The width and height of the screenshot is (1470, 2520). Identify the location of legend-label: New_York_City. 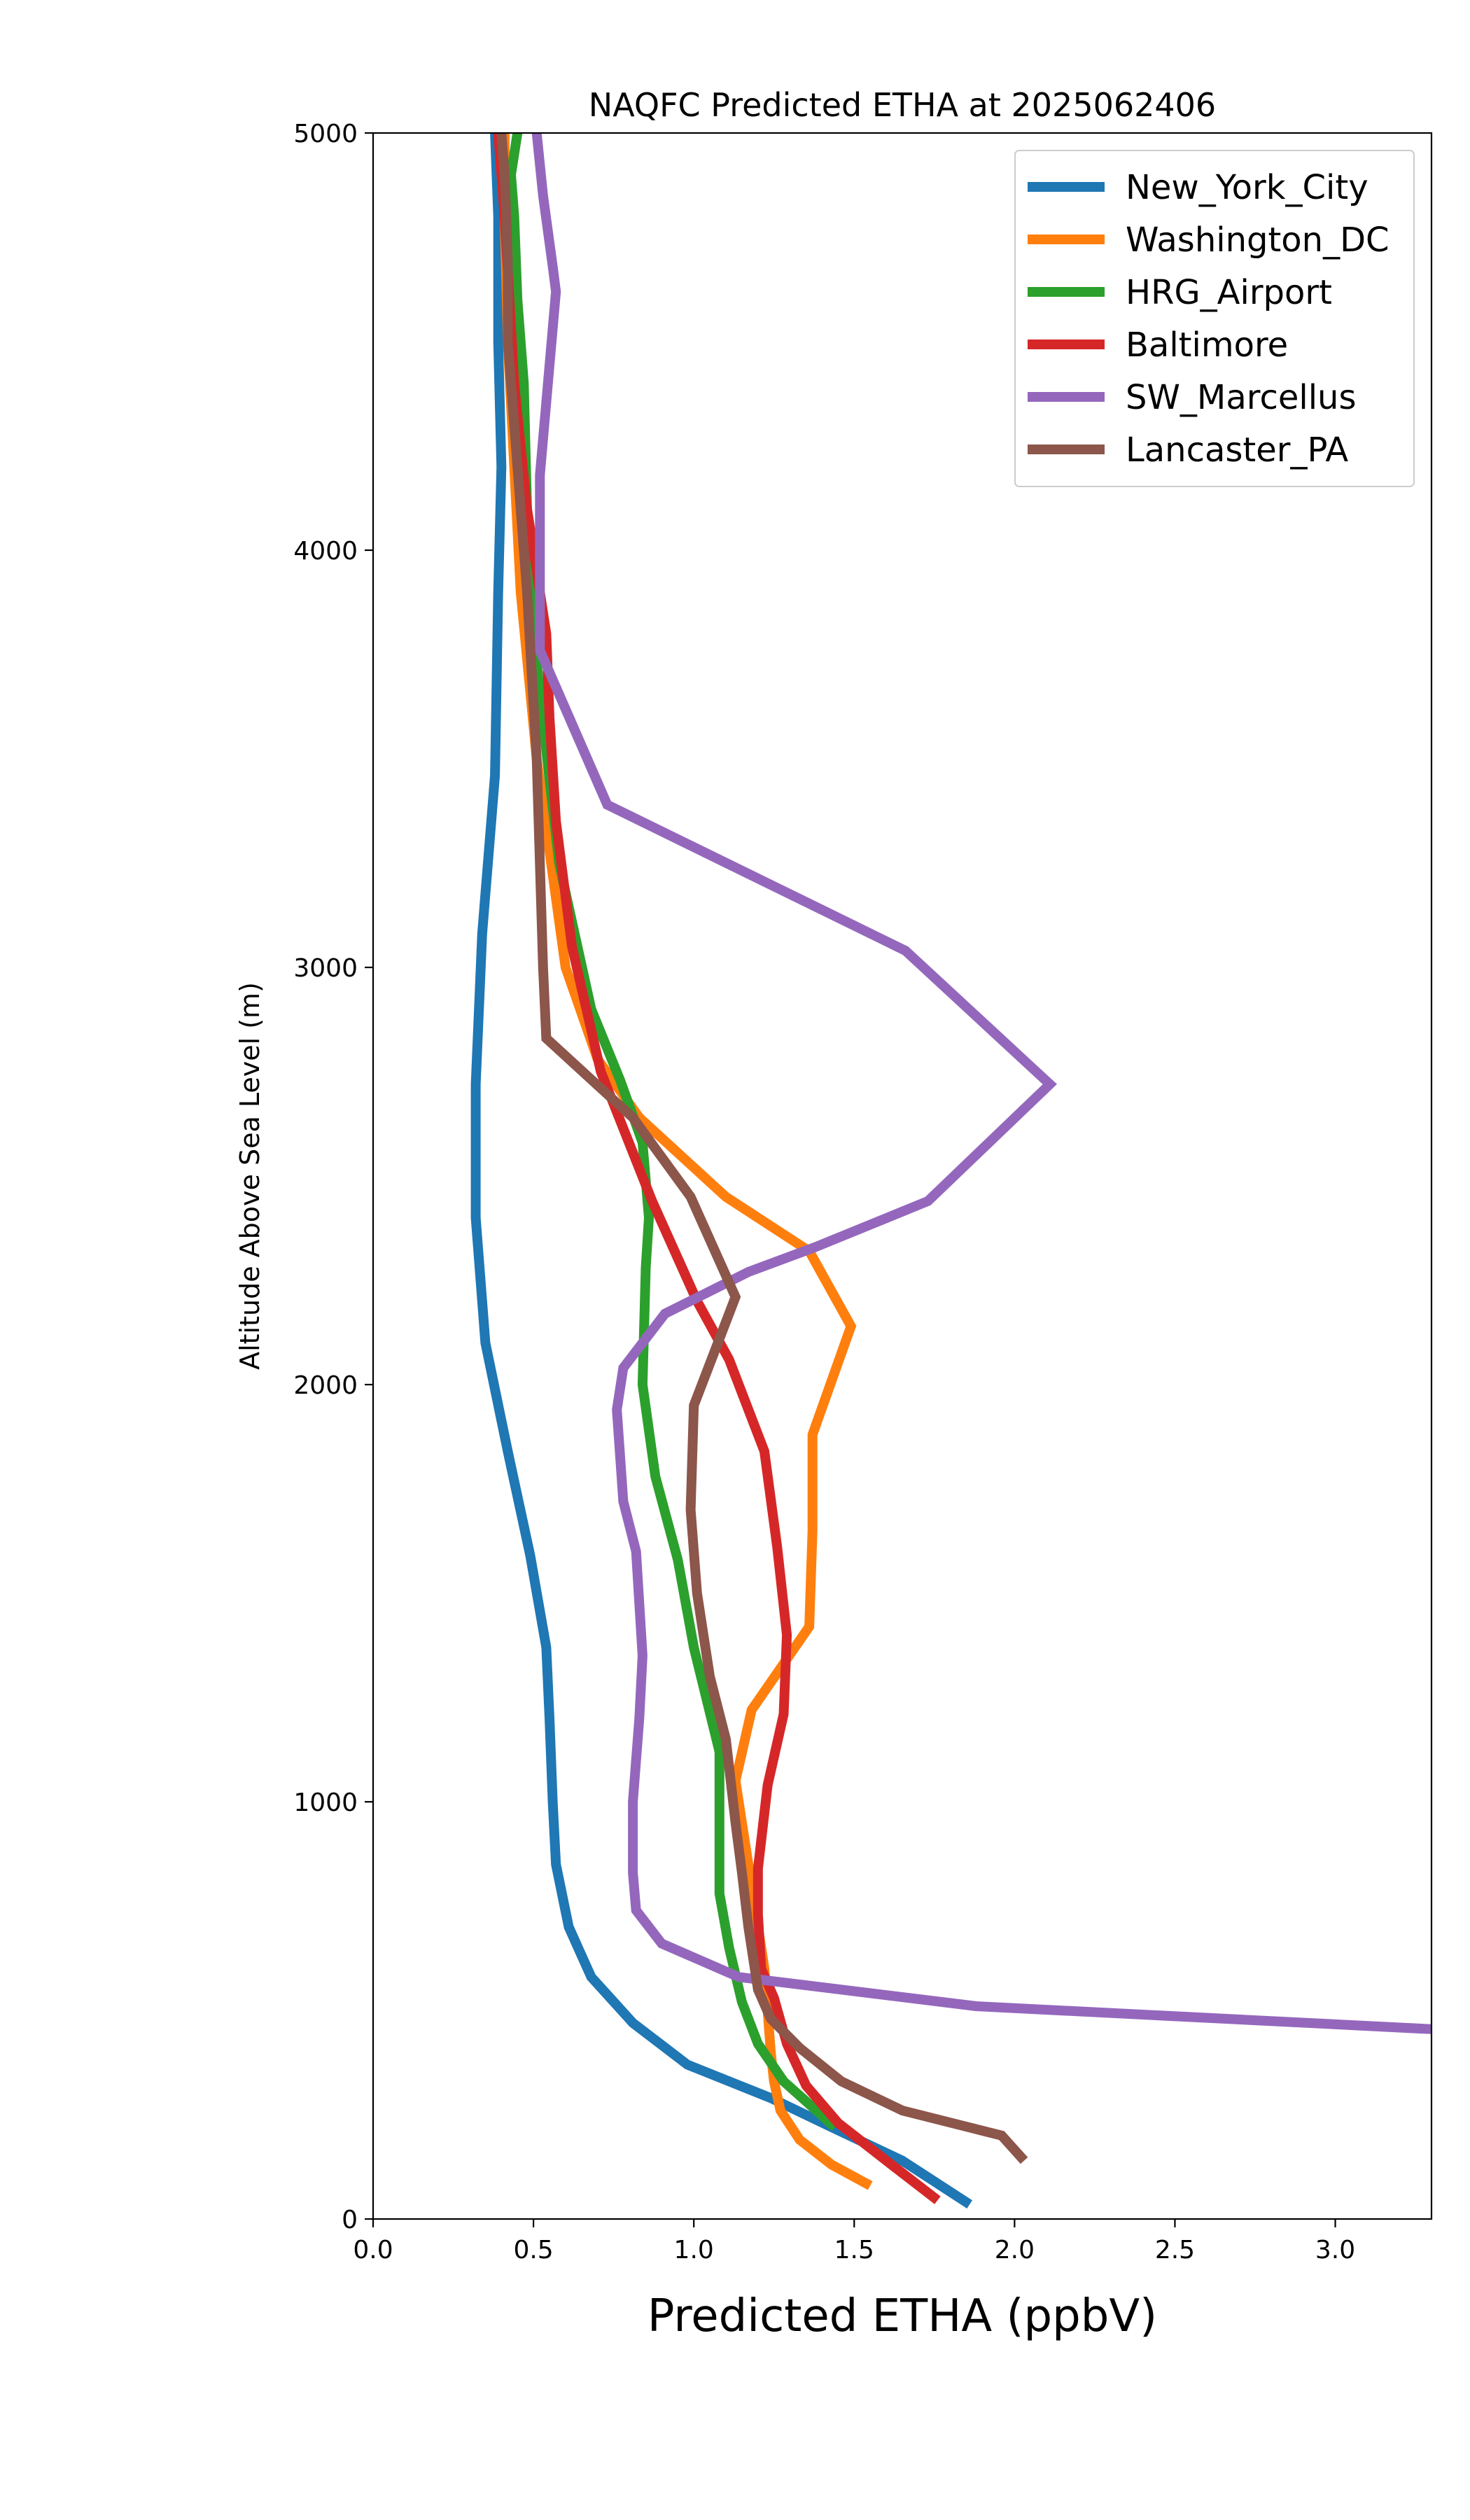
(1247, 187).